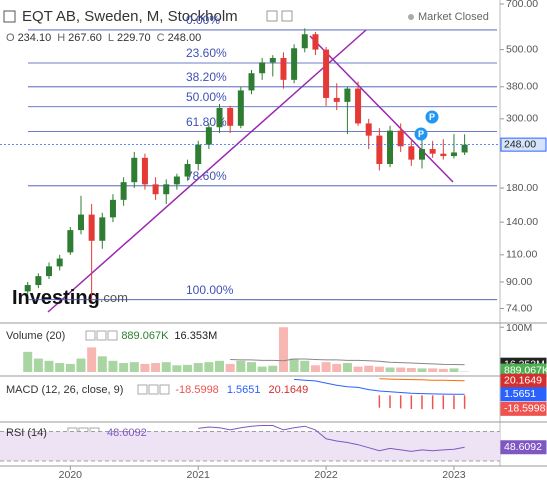  I want to click on y-tick-label: 140.00, so click(522, 222).